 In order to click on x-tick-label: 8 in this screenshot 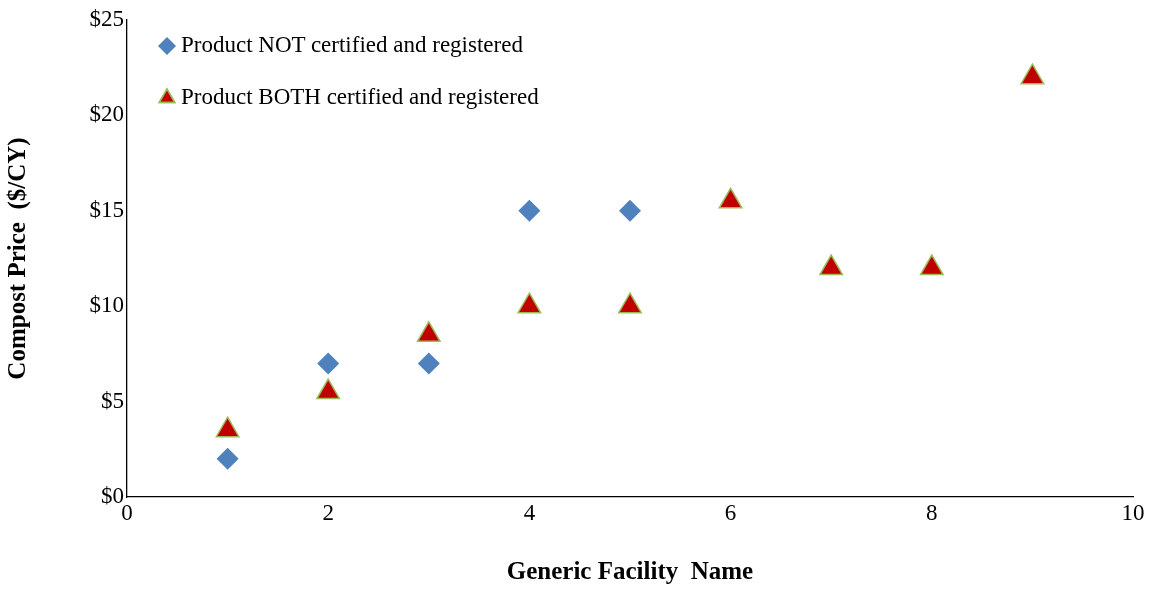, I will do `click(932, 512)`.